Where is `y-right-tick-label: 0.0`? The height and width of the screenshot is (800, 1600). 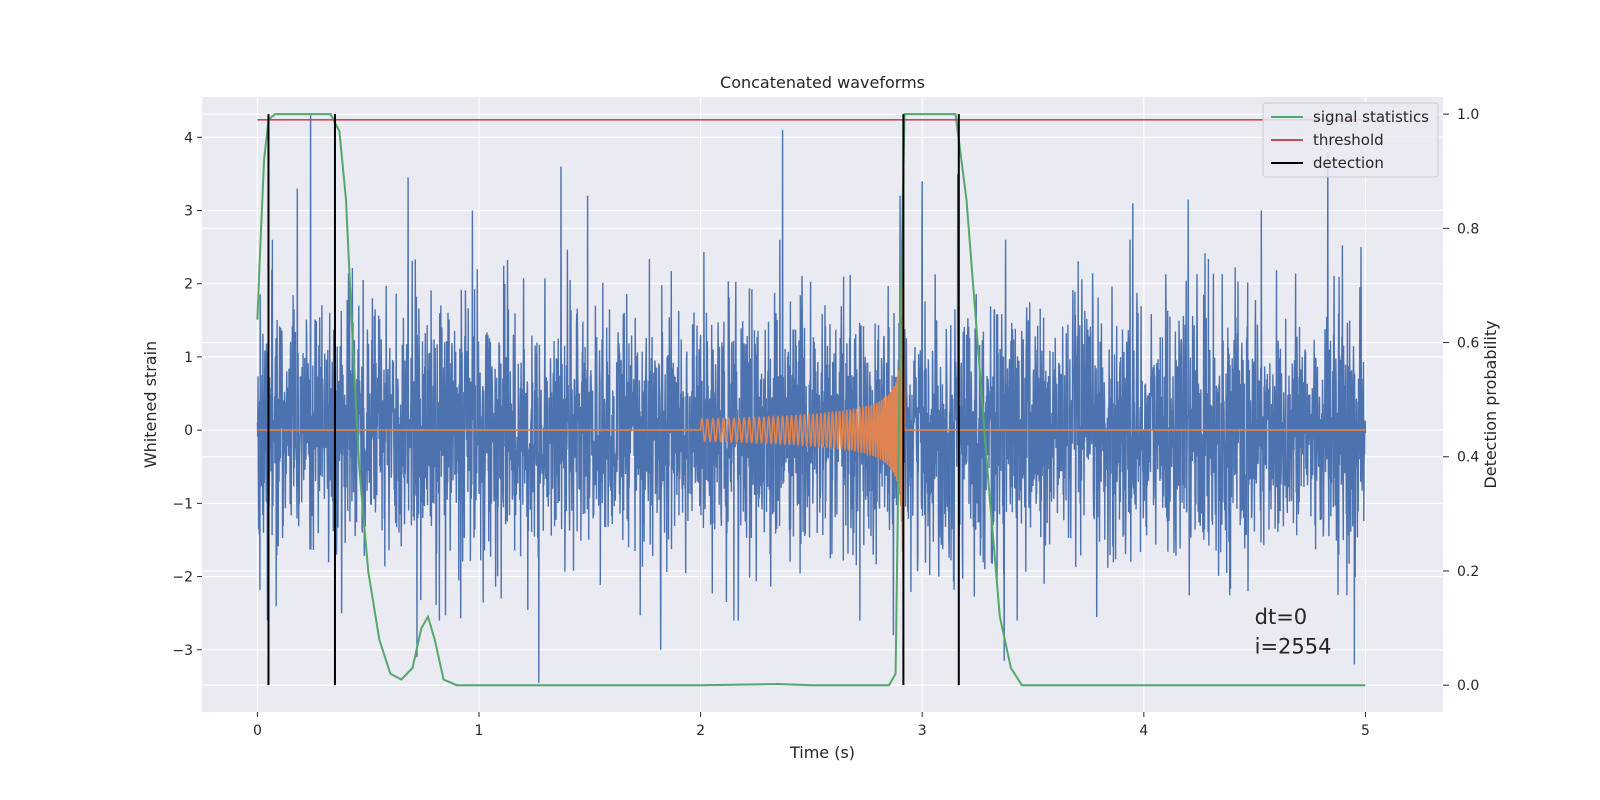
y-right-tick-label: 0.0 is located at coordinates (1468, 686).